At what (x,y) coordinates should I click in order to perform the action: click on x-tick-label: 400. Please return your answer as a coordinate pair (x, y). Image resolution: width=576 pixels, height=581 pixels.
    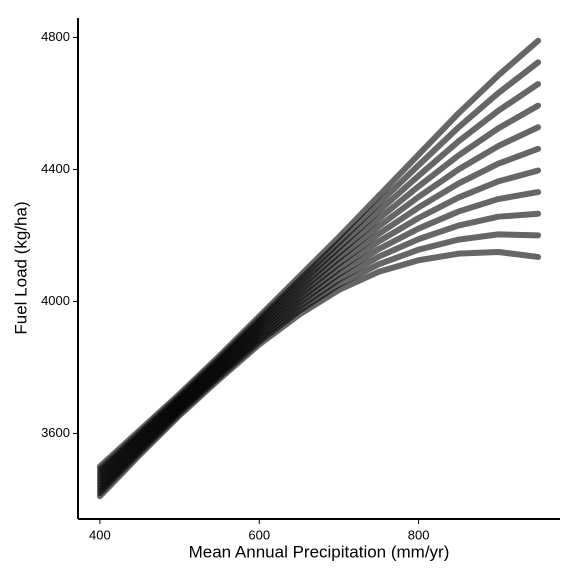
    Looking at the image, I should click on (100, 534).